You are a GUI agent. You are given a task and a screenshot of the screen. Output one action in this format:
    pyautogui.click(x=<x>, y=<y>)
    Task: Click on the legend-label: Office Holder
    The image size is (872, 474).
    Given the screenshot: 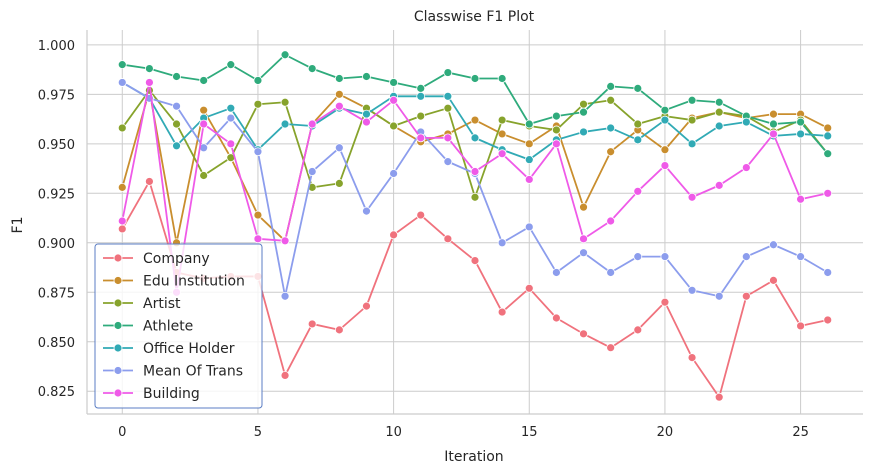 What is the action you would take?
    pyautogui.click(x=189, y=349)
    